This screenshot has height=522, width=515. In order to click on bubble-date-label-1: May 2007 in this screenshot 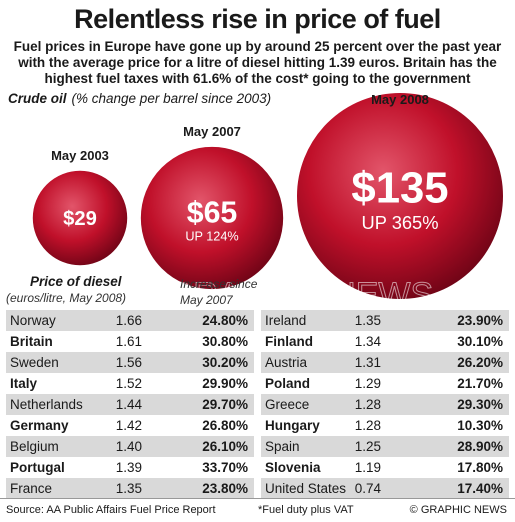, I will do `click(212, 131)`.